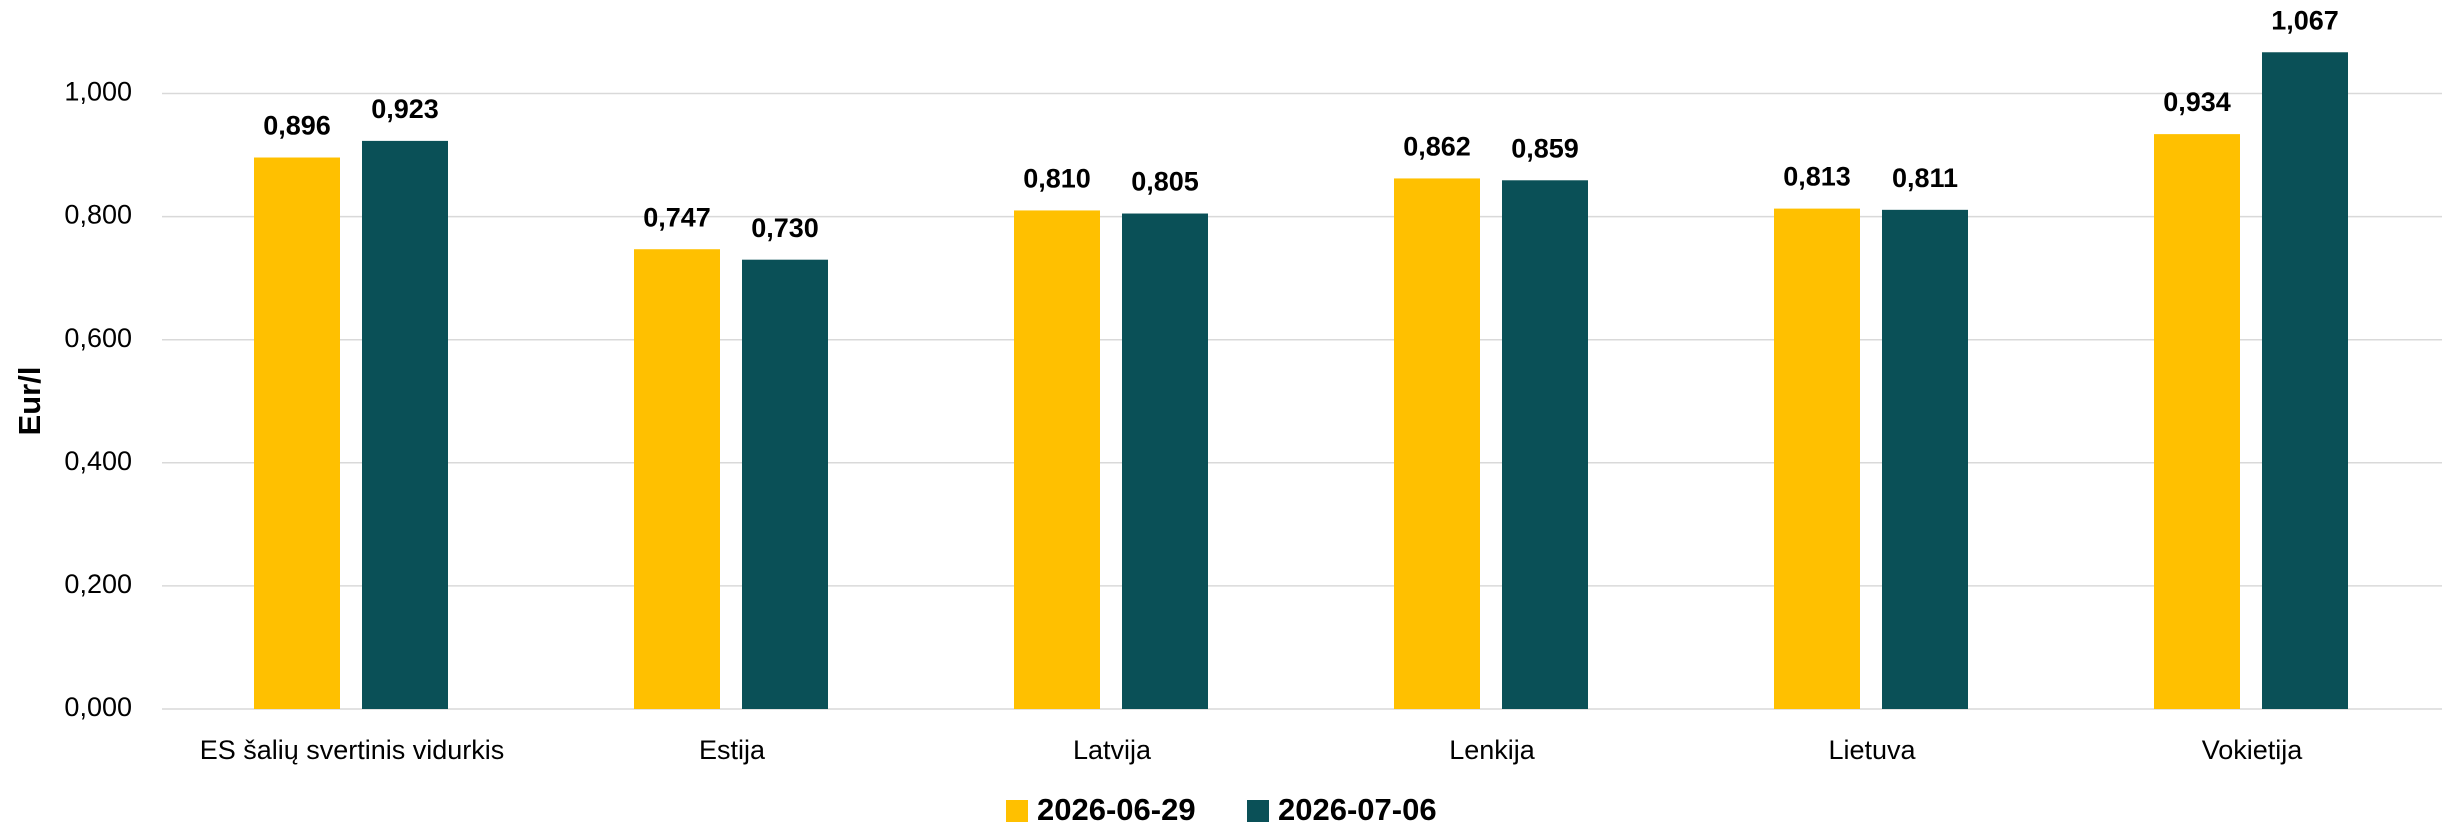  Describe the element at coordinates (1057, 179) in the screenshot. I see `data-label: 0,810` at that location.